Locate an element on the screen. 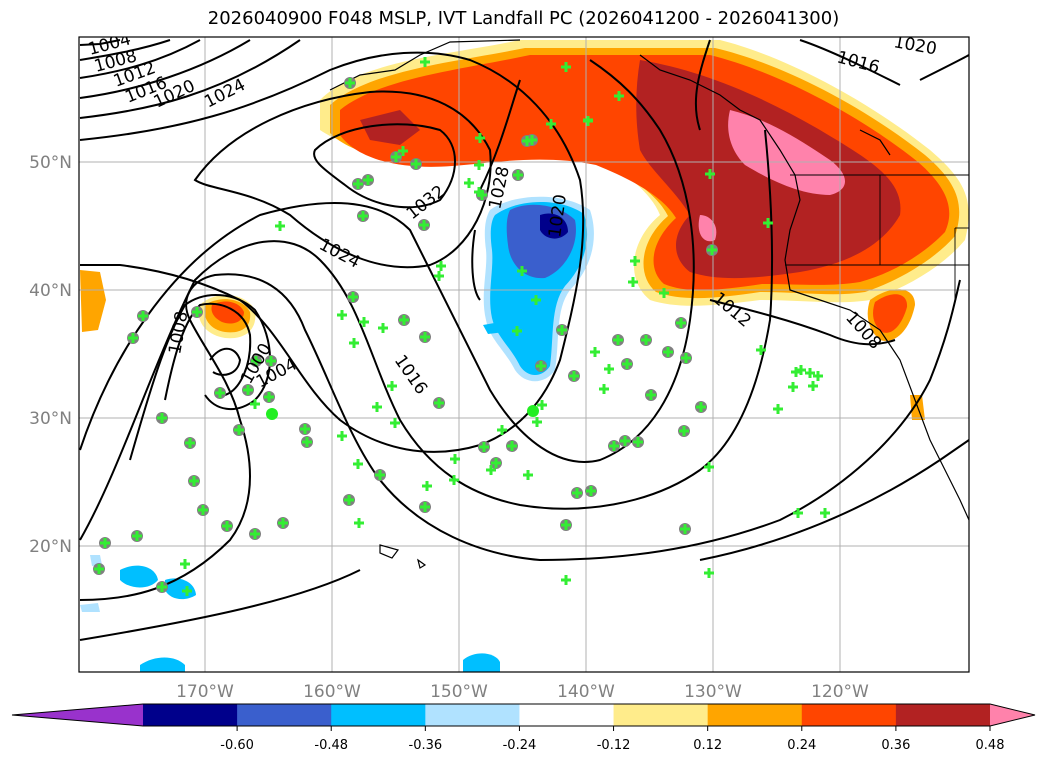  lon-label: 130°W is located at coordinates (713, 692).